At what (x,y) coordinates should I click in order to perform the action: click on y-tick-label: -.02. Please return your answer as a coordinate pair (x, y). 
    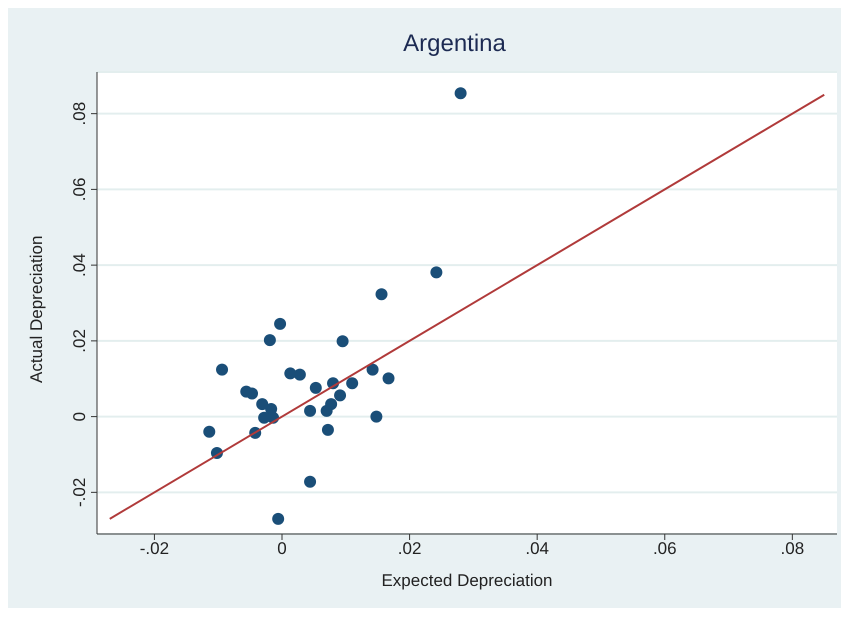
    Looking at the image, I should click on (79, 492).